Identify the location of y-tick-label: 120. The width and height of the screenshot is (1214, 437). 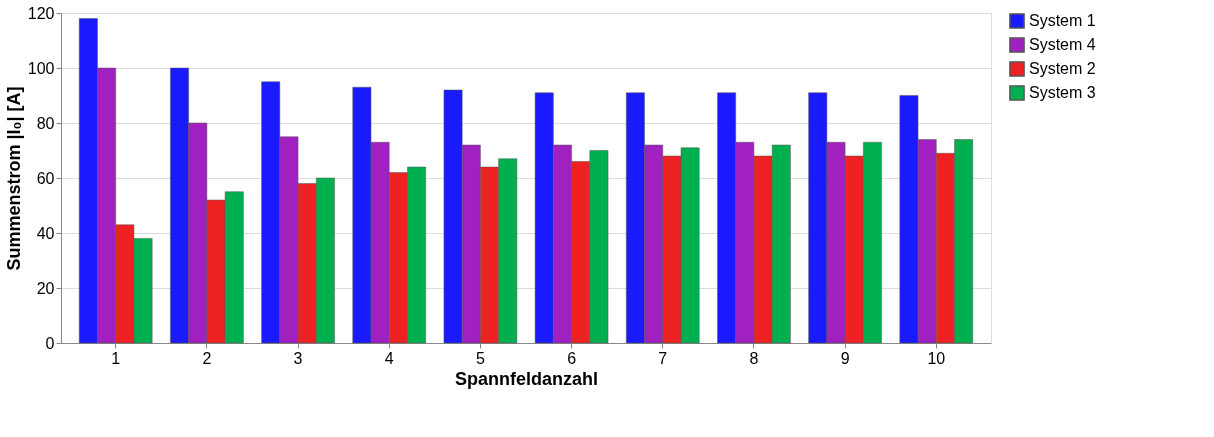
(41, 13).